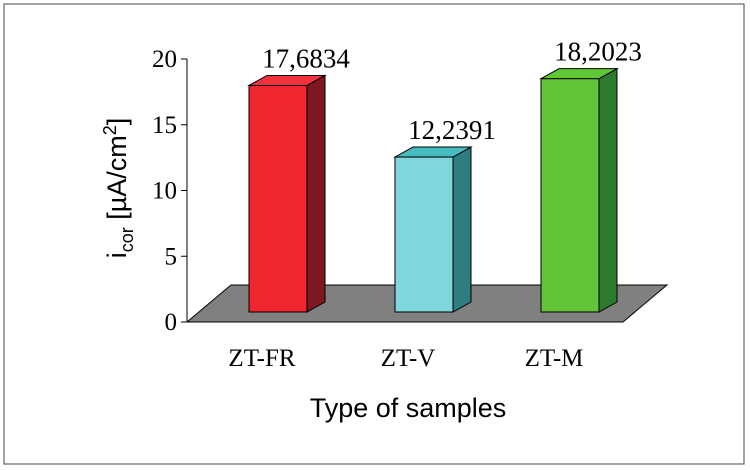 This screenshot has height=470, width=750. Describe the element at coordinates (554, 358) in the screenshot. I see `category-label: ZT-M` at that location.